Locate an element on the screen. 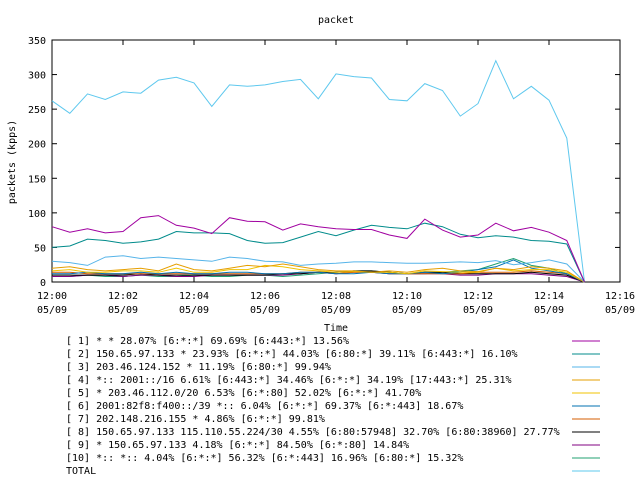 This screenshot has width=640, height=480. x-tick-label: 12:04 is located at coordinates (194, 296).